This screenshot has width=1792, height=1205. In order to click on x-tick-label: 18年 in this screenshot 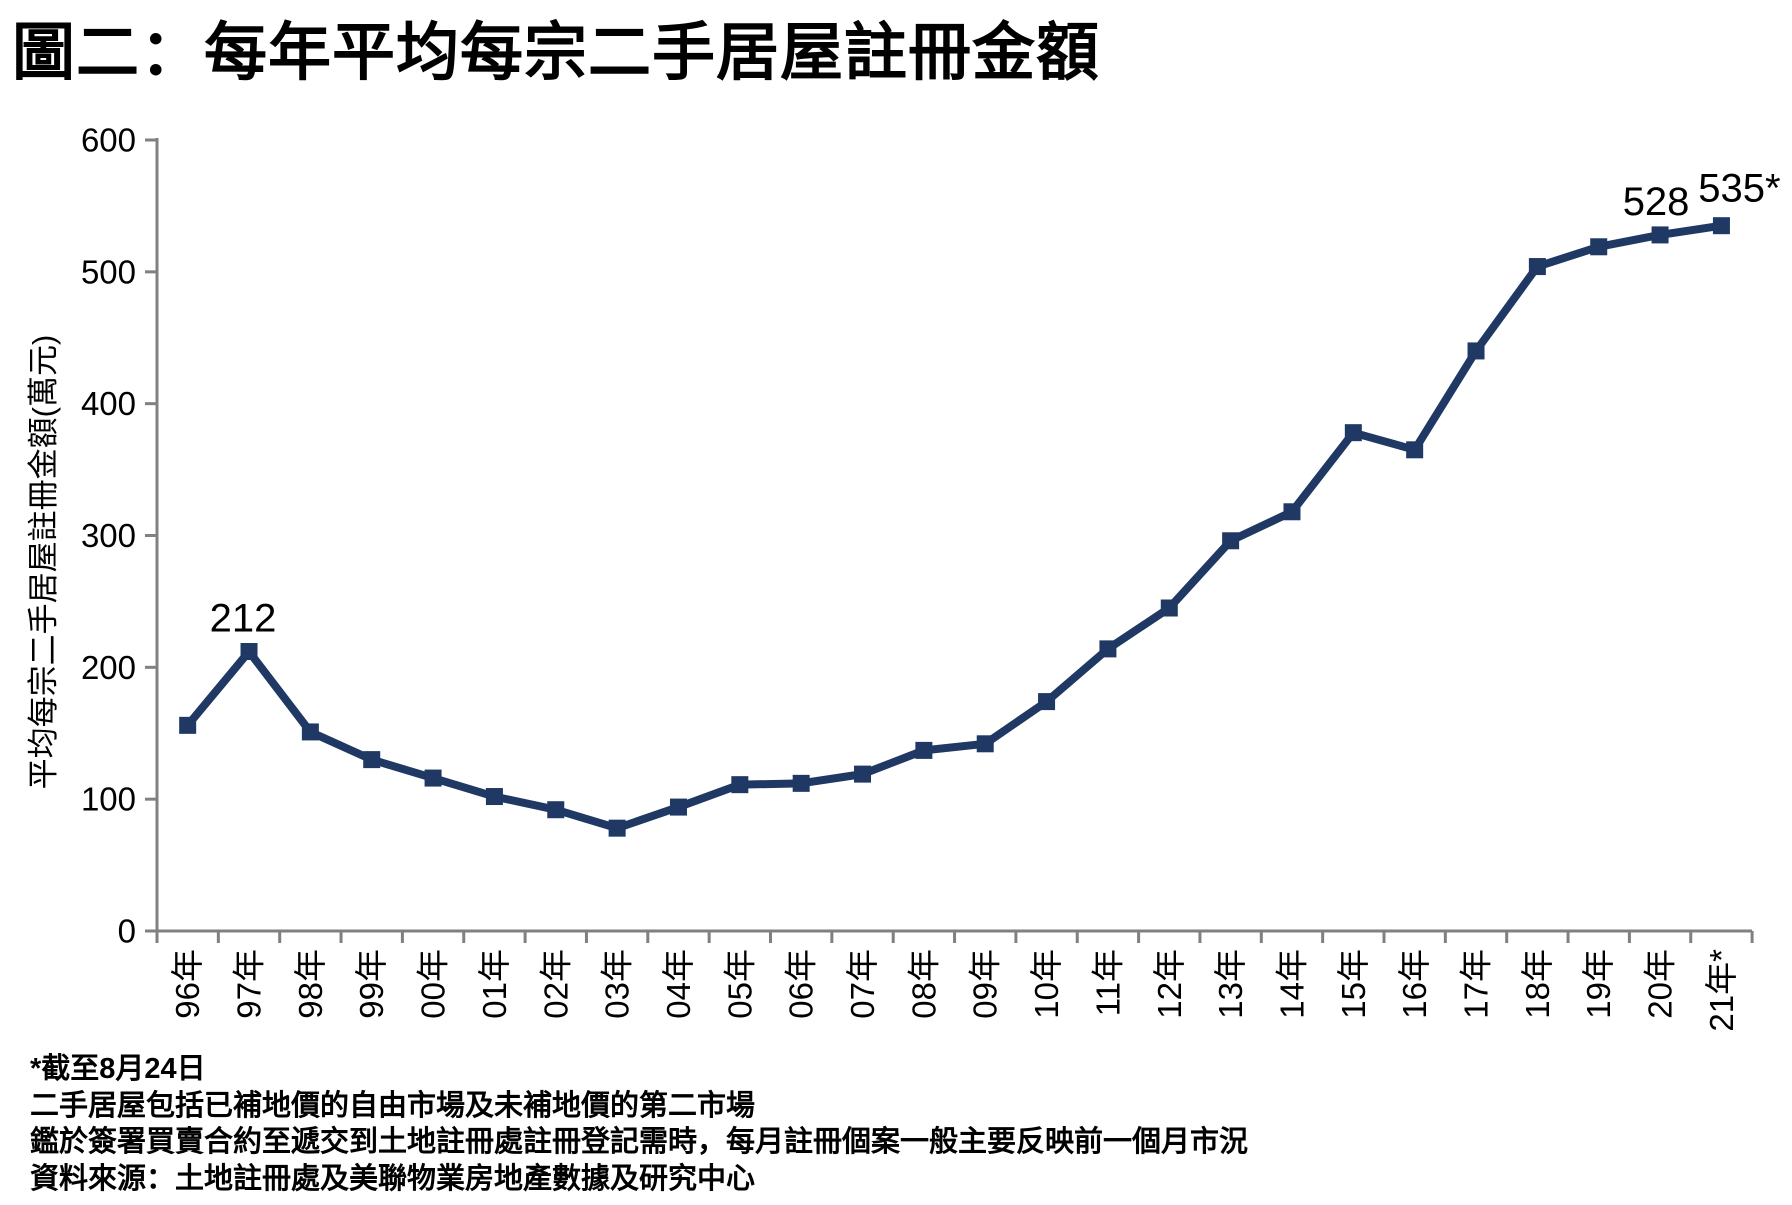, I will do `click(1537, 984)`.